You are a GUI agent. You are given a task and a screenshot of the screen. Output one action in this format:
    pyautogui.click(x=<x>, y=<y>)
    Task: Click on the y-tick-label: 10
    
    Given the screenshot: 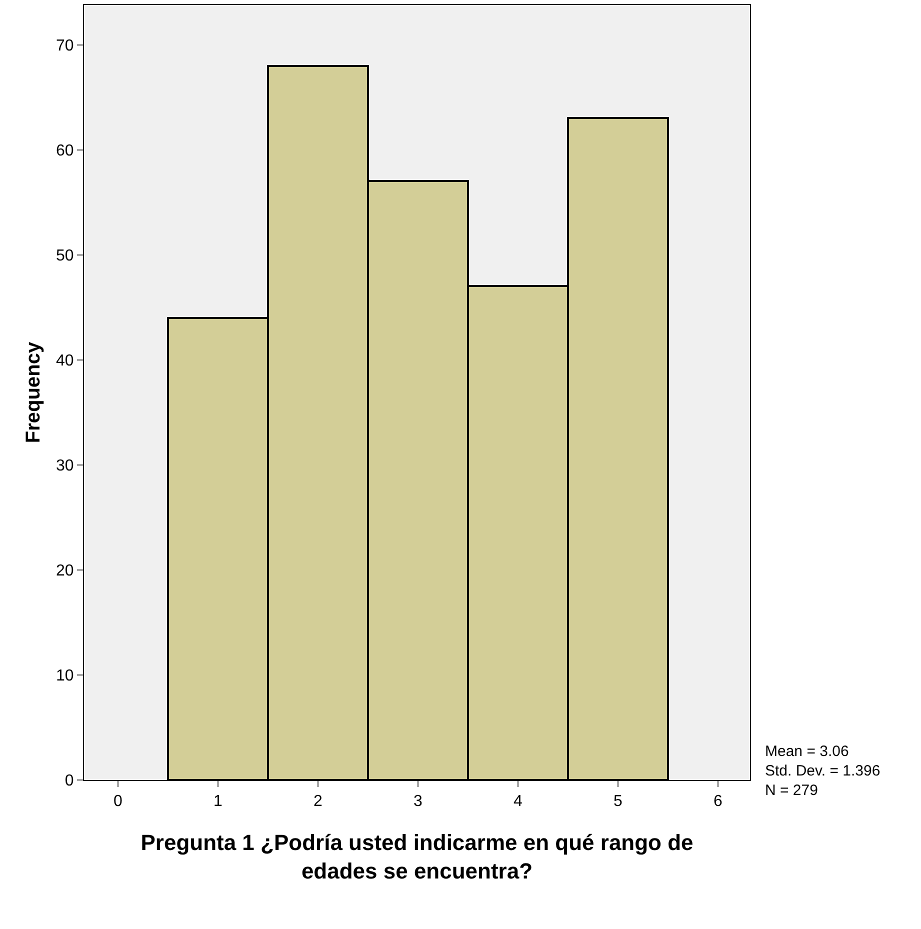 What is the action you would take?
    pyautogui.click(x=65, y=676)
    